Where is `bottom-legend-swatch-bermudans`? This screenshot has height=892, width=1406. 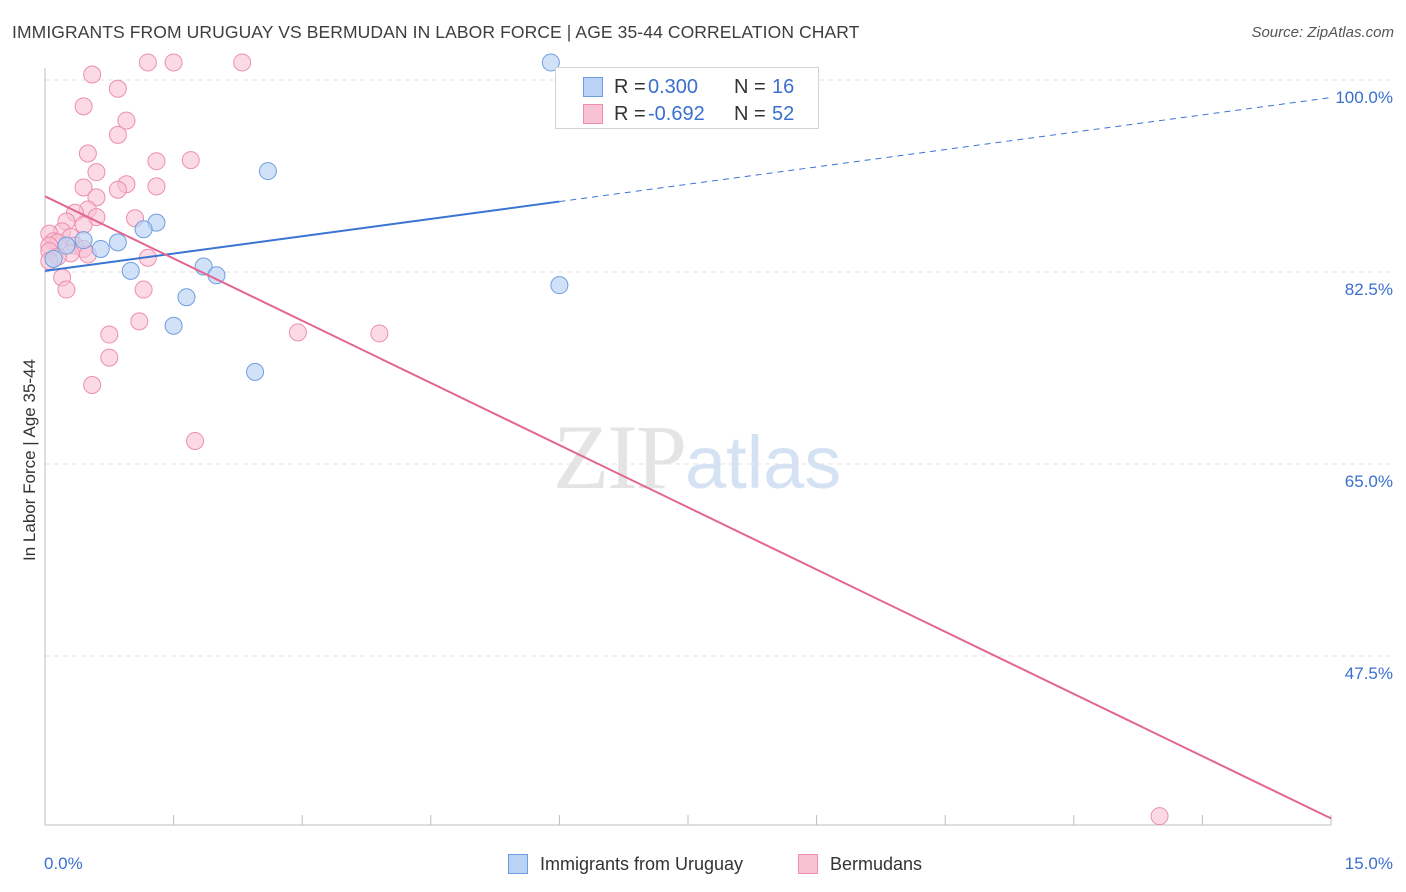
bottom-legend-swatch-bermudans is located at coordinates (808, 864).